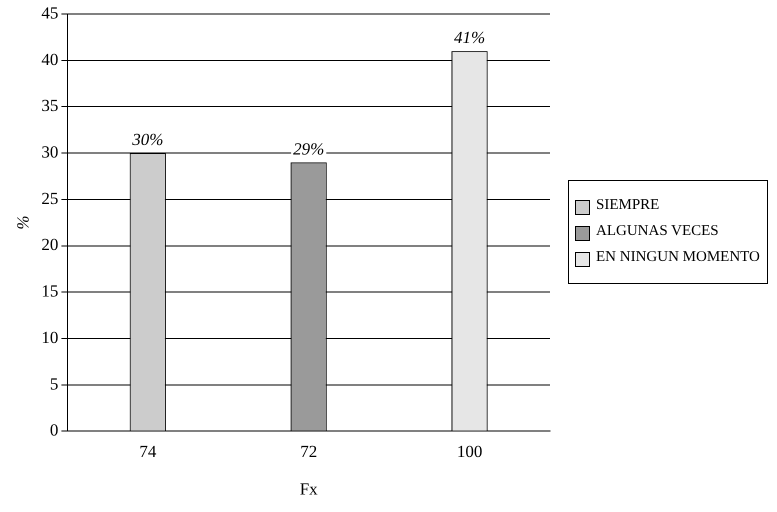  I want to click on y-tick-label: 25, so click(49, 198).